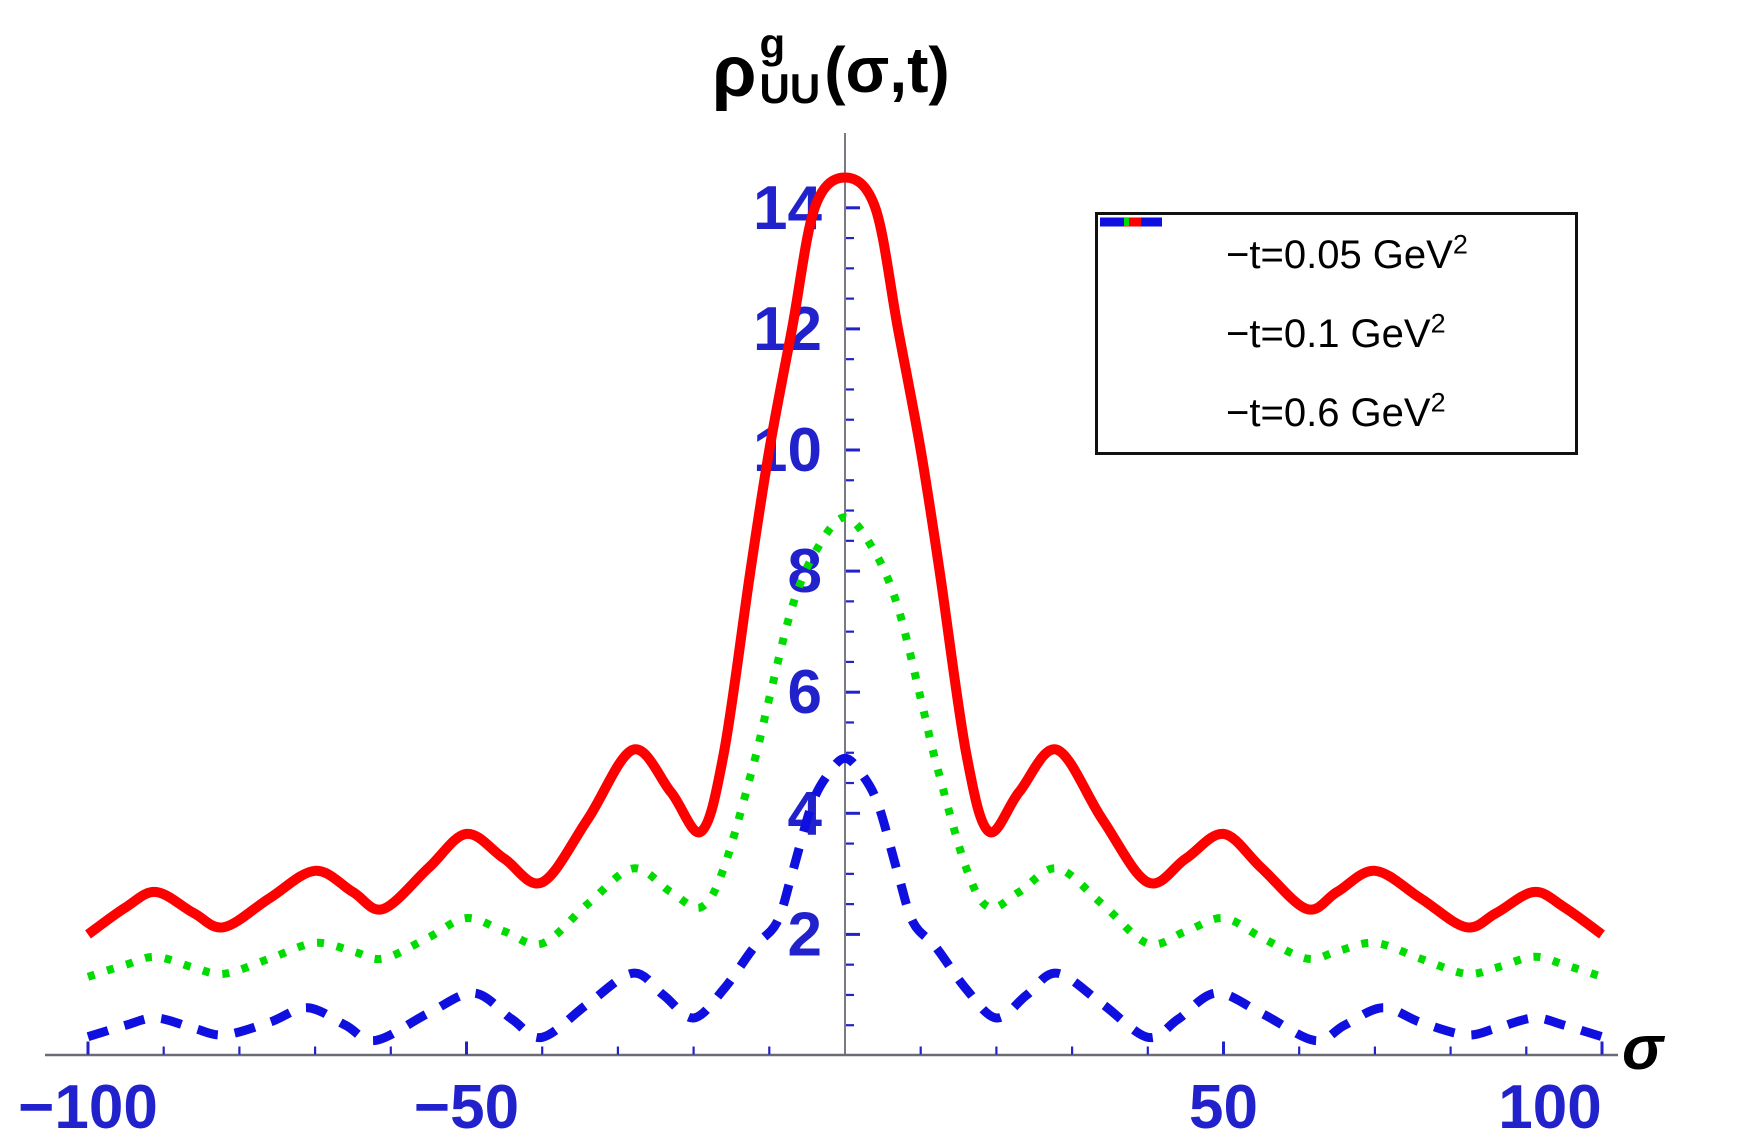 The width and height of the screenshot is (1760, 1143). What do you see at coordinates (772, 43) in the screenshot?
I see `title-superscript: g` at bounding box center [772, 43].